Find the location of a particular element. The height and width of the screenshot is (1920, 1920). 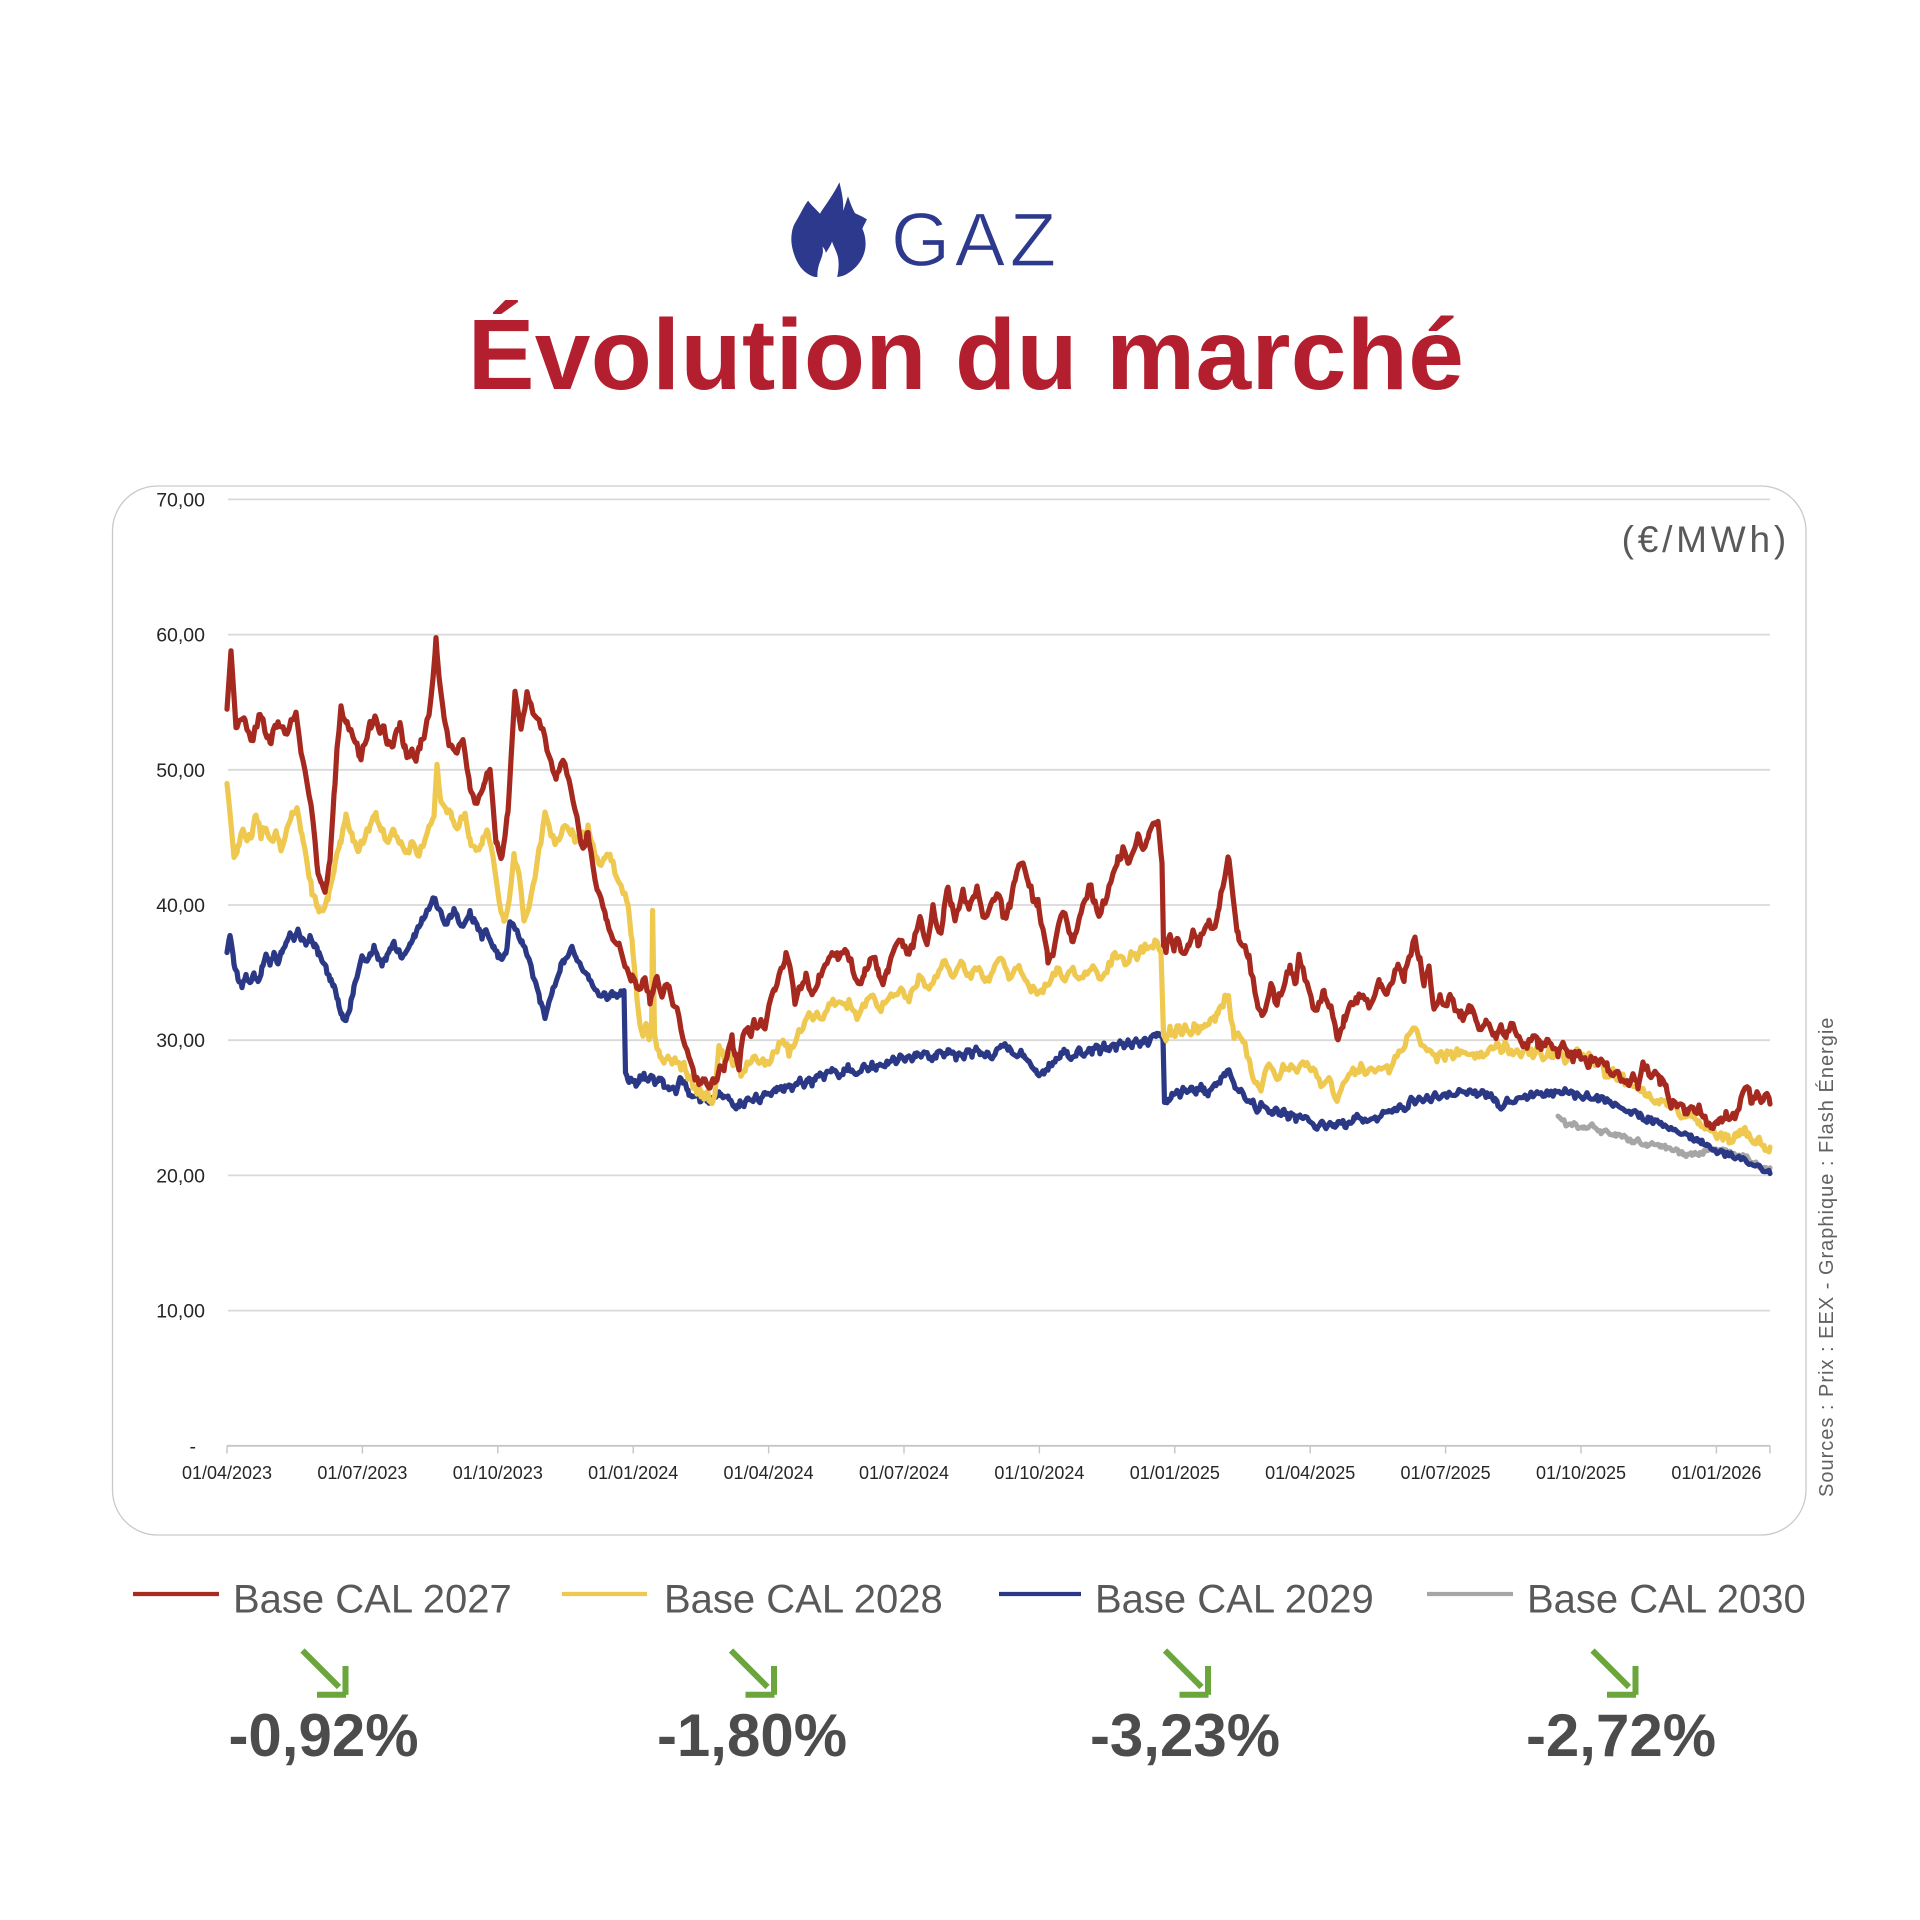

svg-text: 01/01/2026 is located at coordinates (1716, 1473).